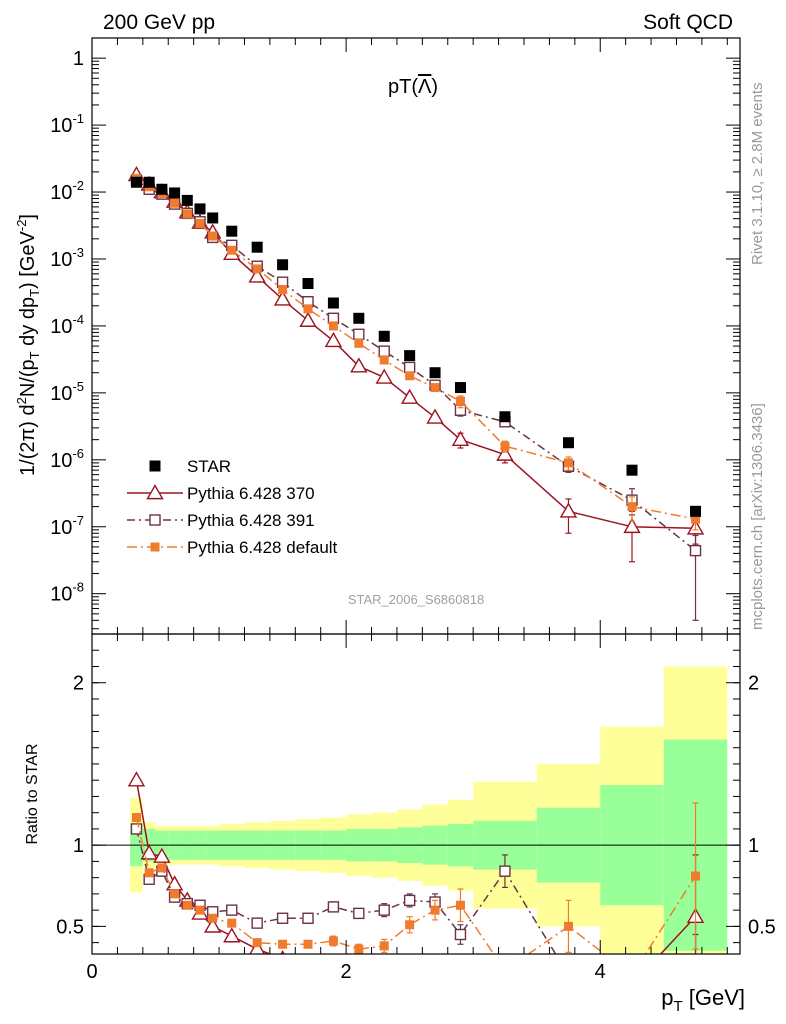 The height and width of the screenshot is (1024, 786). I want to click on legend-label-pythia-6-428-391: Pythia 6.428 391, so click(251, 520).